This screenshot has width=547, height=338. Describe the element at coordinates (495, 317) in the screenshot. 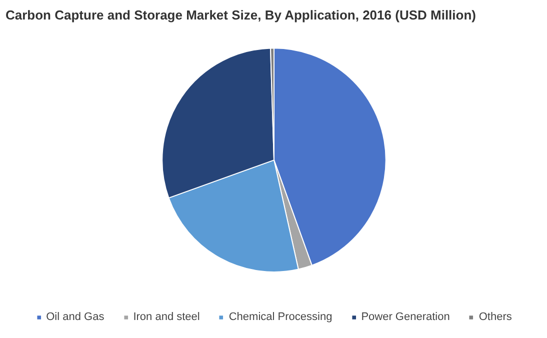

I see `legend-label: Others` at that location.